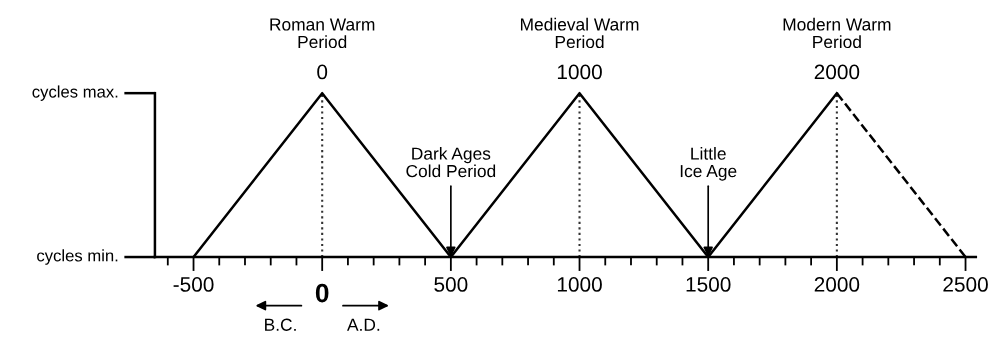 The height and width of the screenshot is (340, 1006). I want to click on text: A.D., so click(363, 324).